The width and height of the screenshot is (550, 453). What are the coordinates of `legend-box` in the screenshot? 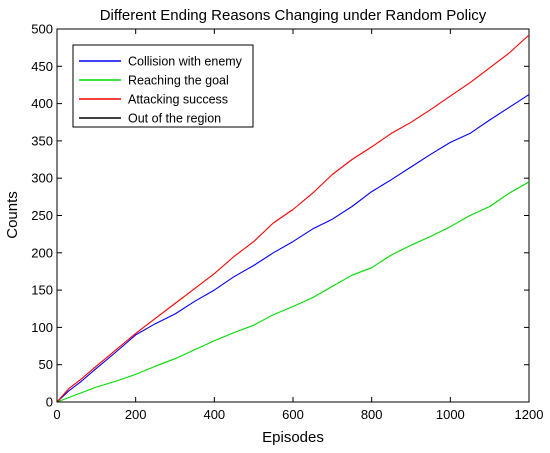 It's located at (163, 86).